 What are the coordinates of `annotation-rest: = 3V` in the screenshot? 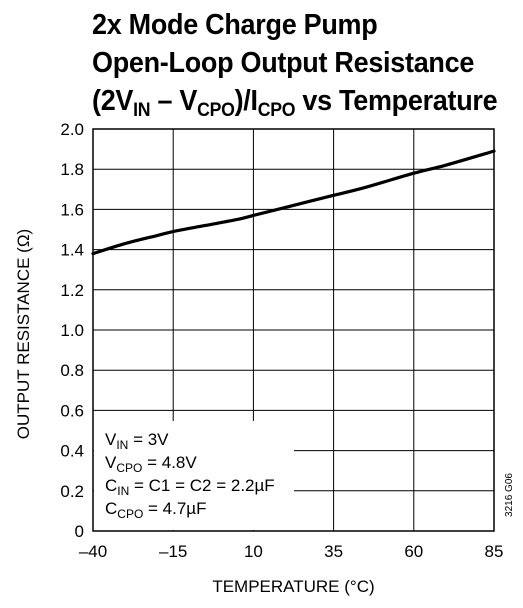 It's located at (148, 439).